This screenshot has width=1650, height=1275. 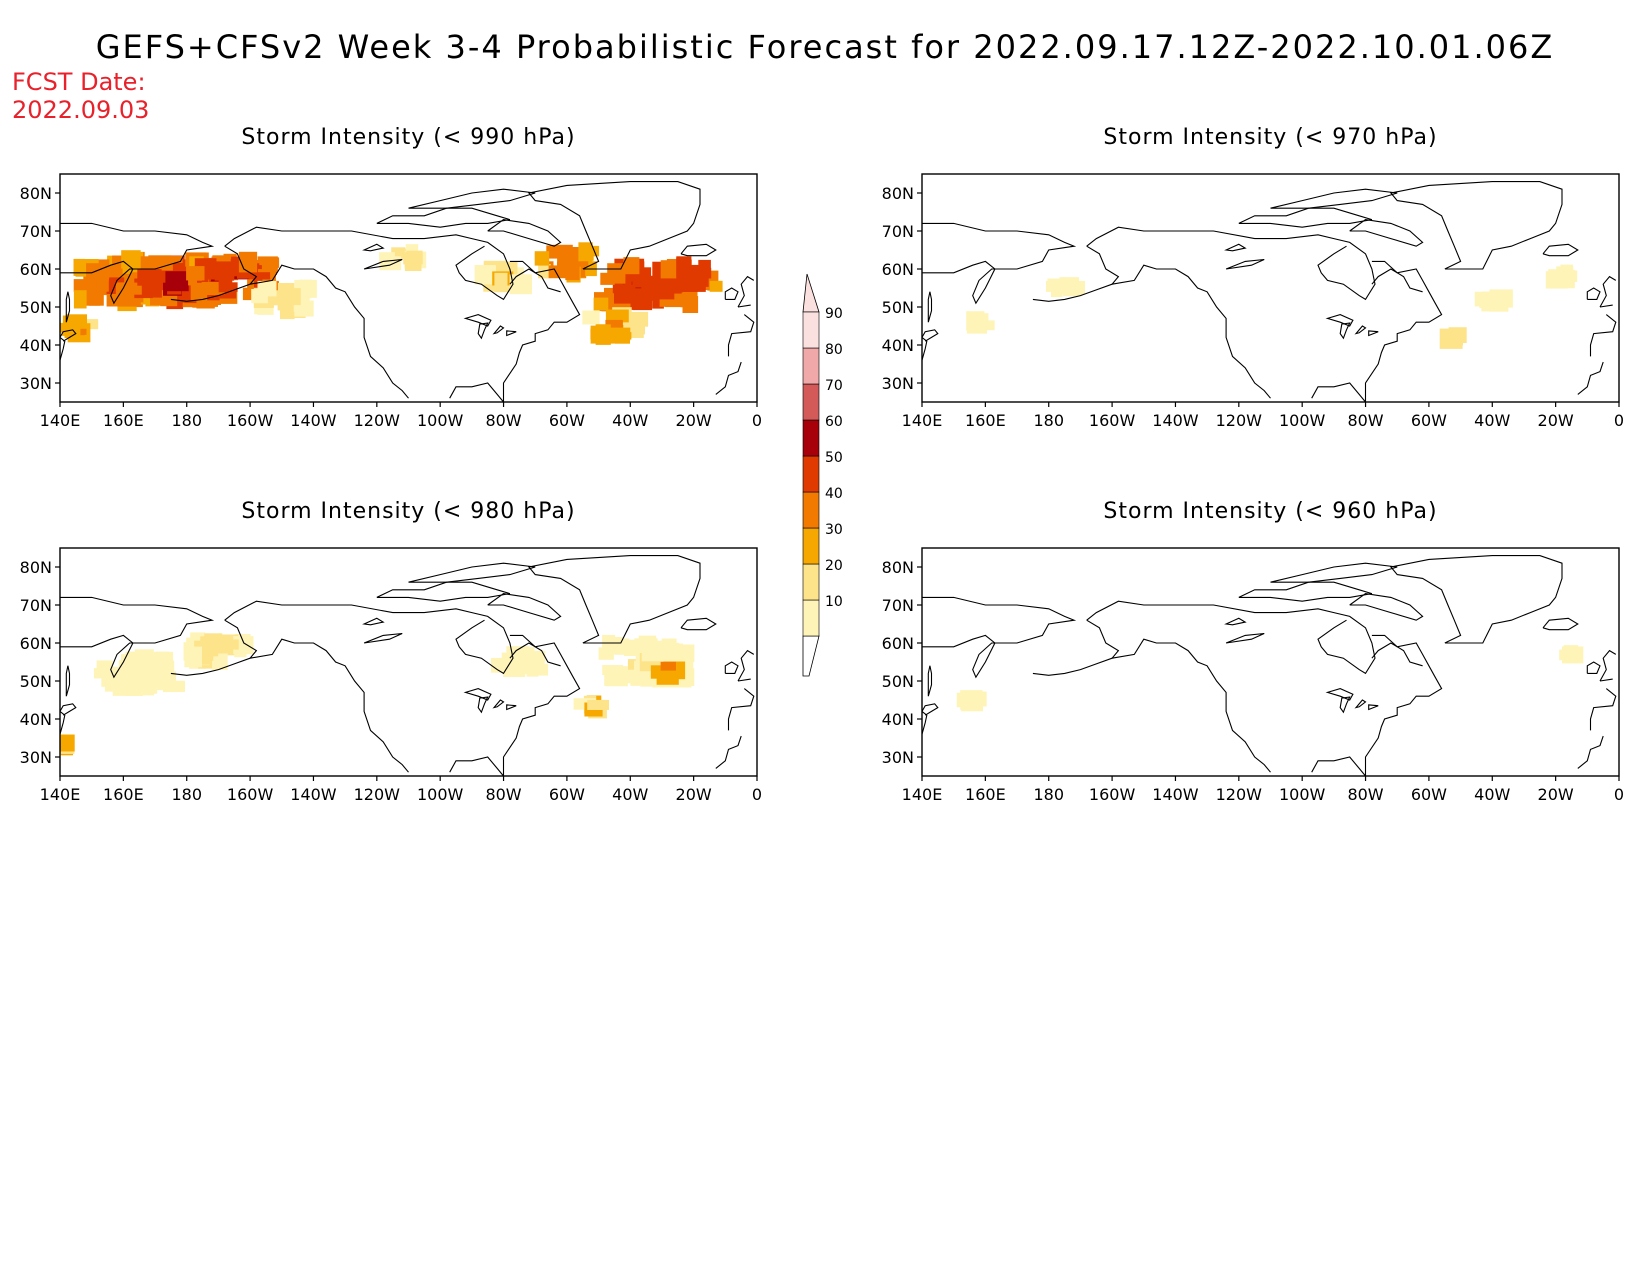 What do you see at coordinates (1270, 511) in the screenshot?
I see `panel-title: Storm Intensity (< 960 hPa)` at bounding box center [1270, 511].